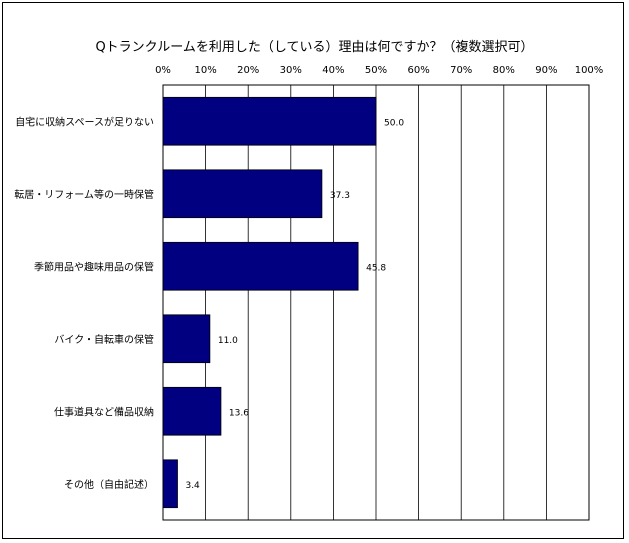  I want to click on x-tick-label: 0%, so click(163, 70).